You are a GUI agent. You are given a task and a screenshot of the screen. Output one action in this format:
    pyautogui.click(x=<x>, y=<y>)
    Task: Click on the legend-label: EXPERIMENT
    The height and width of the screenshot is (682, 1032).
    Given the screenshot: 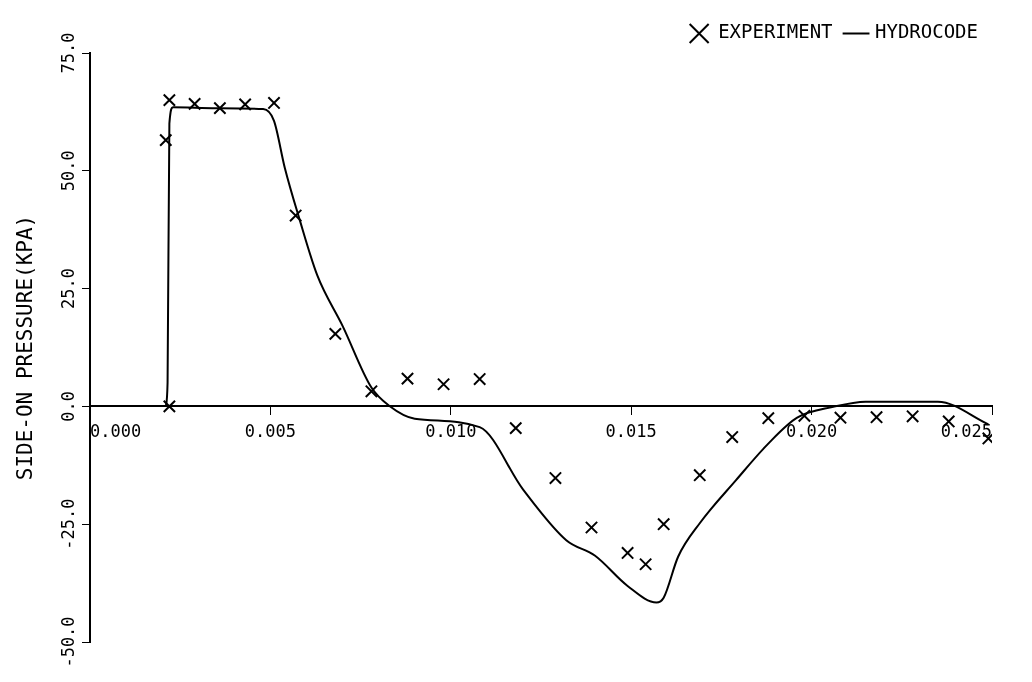 What is the action you would take?
    pyautogui.click(x=775, y=31)
    